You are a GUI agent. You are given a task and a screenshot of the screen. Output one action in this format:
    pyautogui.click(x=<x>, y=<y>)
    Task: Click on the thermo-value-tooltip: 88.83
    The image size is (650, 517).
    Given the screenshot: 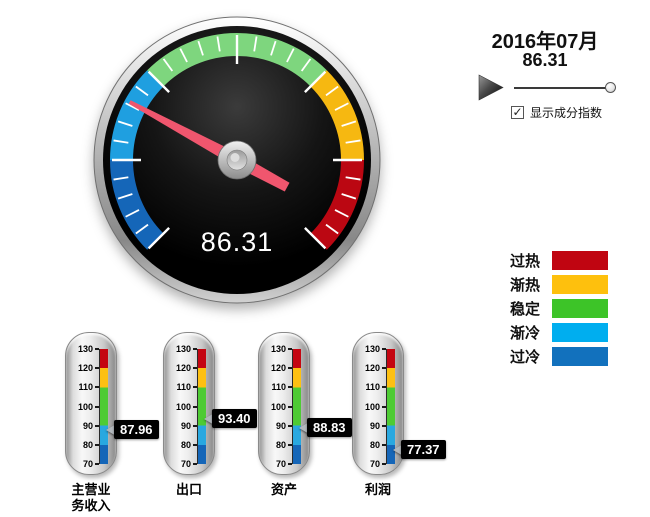 What is the action you would take?
    pyautogui.click(x=329, y=427)
    